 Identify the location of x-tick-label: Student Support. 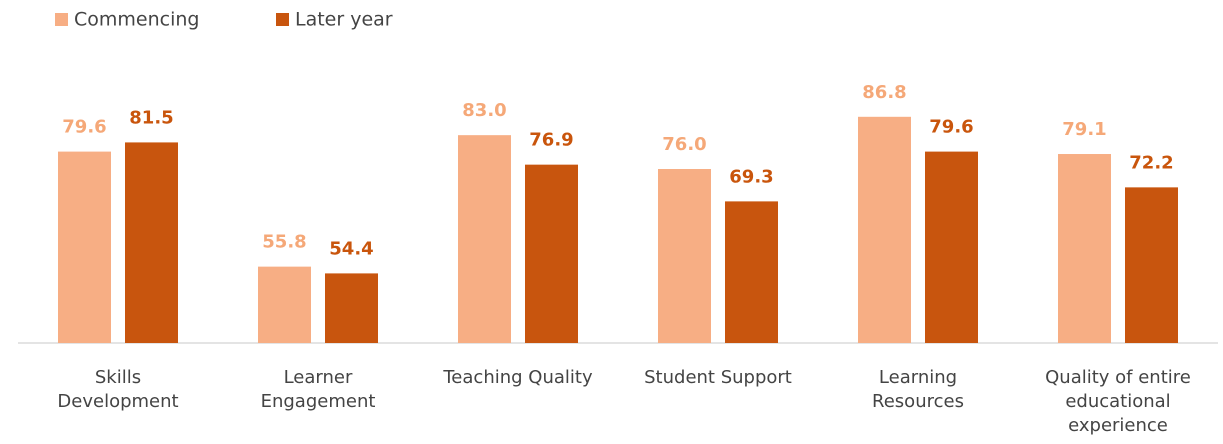
(718, 377).